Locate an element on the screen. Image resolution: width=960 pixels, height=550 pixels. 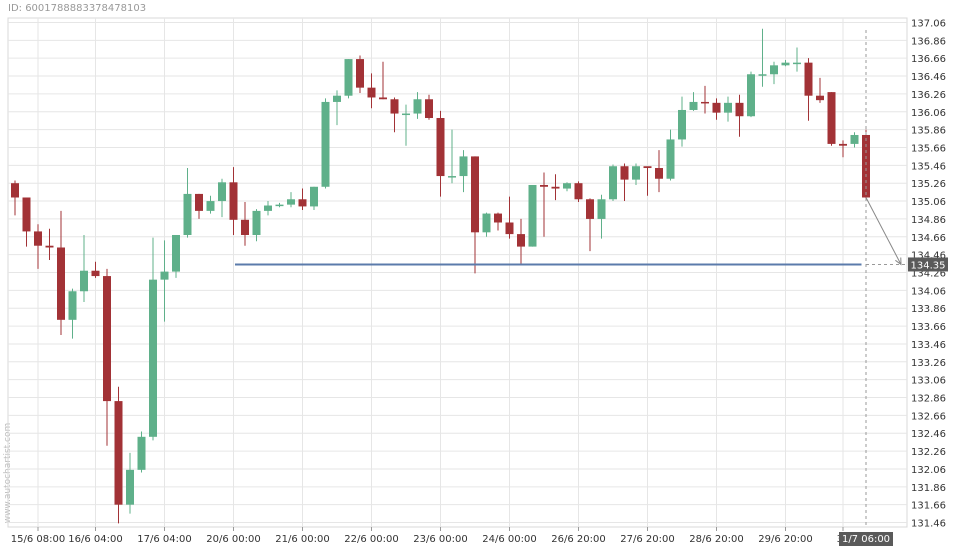
chart-id-label: ID: 6001788883378478103 is located at coordinates (77, 8).